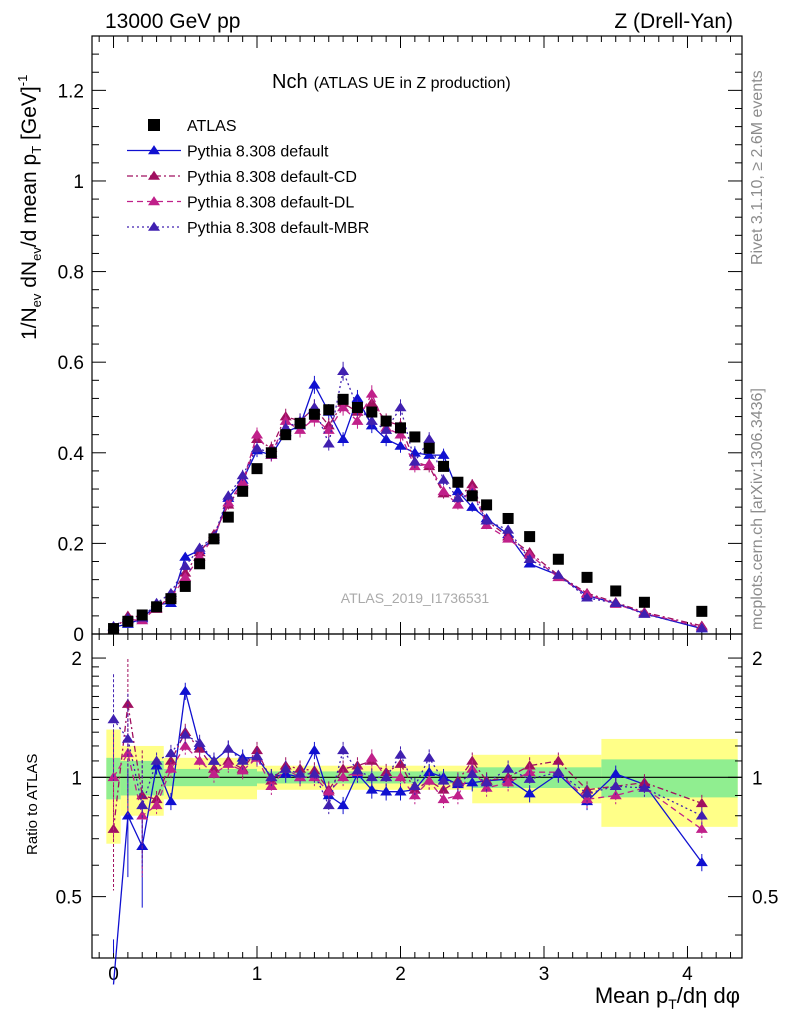 This screenshot has width=786, height=1024. I want to click on y-tick-label: 0, so click(78, 635).